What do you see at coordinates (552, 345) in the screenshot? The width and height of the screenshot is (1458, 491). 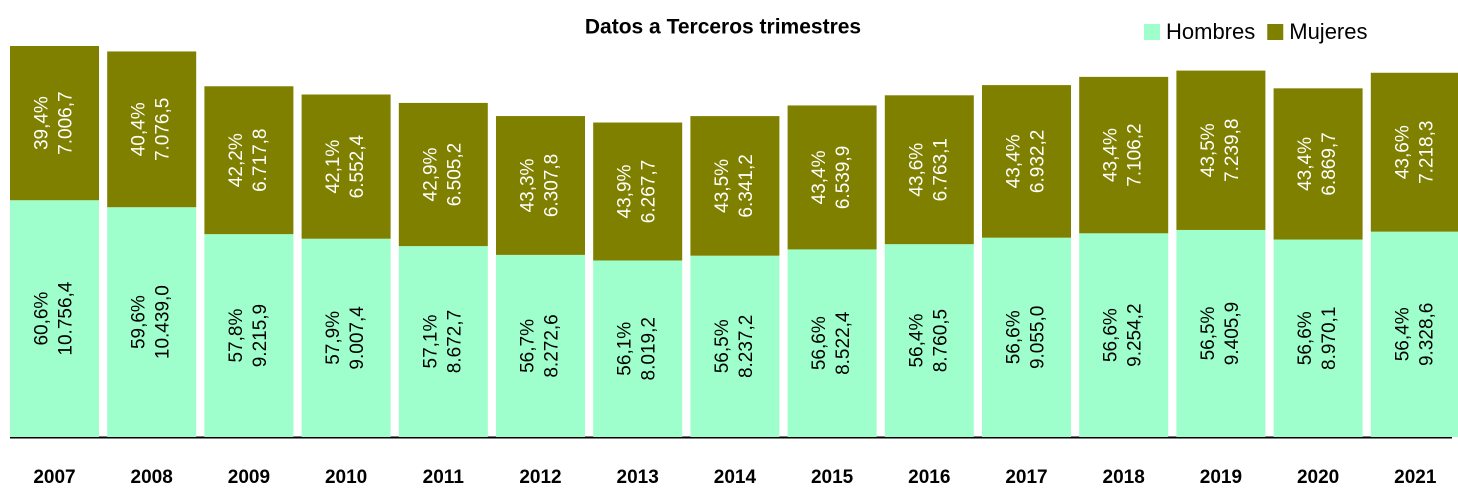 I see `value-label: 8.272,6` at bounding box center [552, 345].